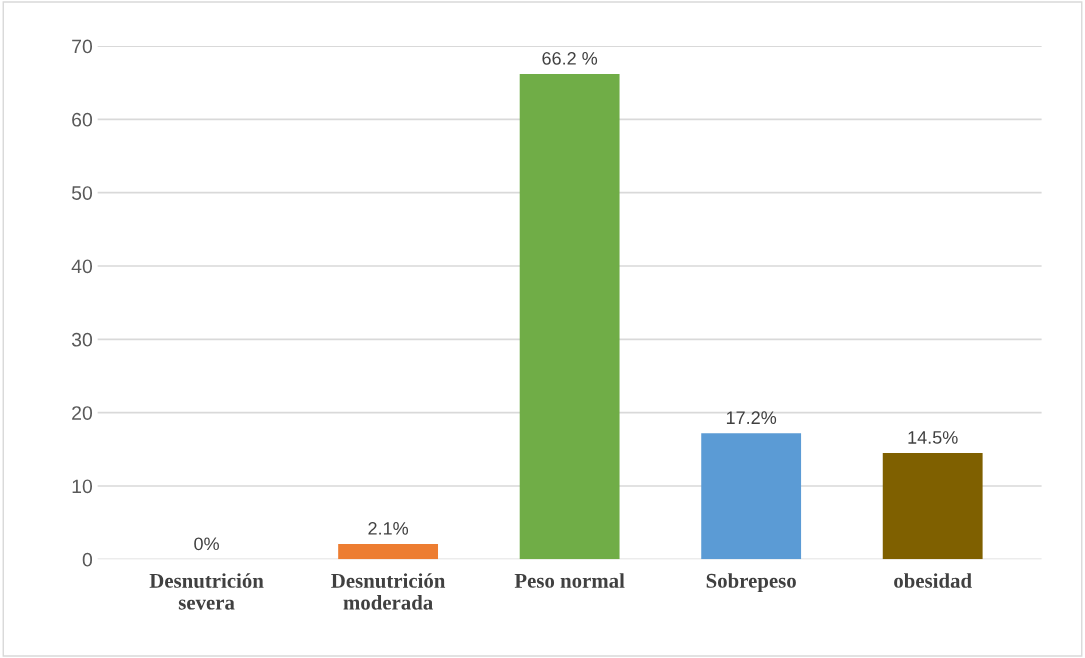  What do you see at coordinates (82, 119) in the screenshot?
I see `y-tick-label: 60` at bounding box center [82, 119].